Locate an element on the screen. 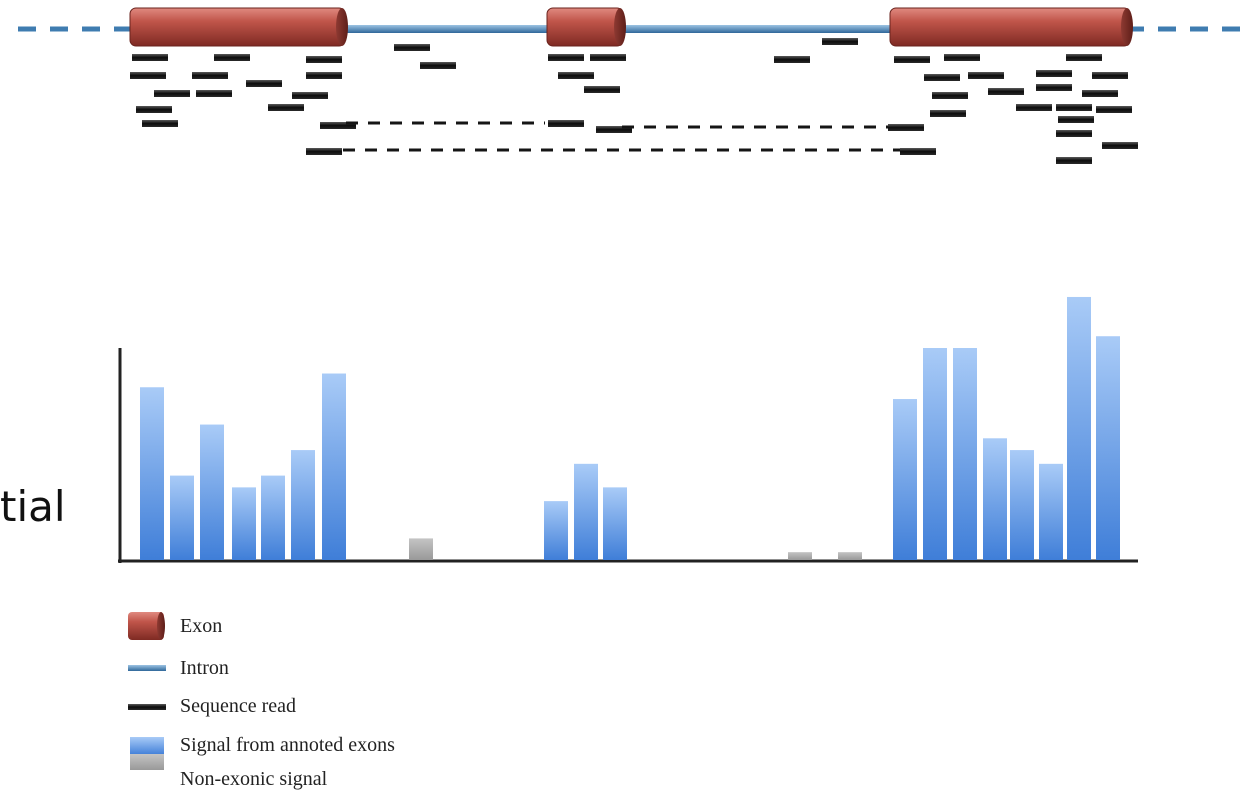  spliced-reads is located at coordinates (621, 136).